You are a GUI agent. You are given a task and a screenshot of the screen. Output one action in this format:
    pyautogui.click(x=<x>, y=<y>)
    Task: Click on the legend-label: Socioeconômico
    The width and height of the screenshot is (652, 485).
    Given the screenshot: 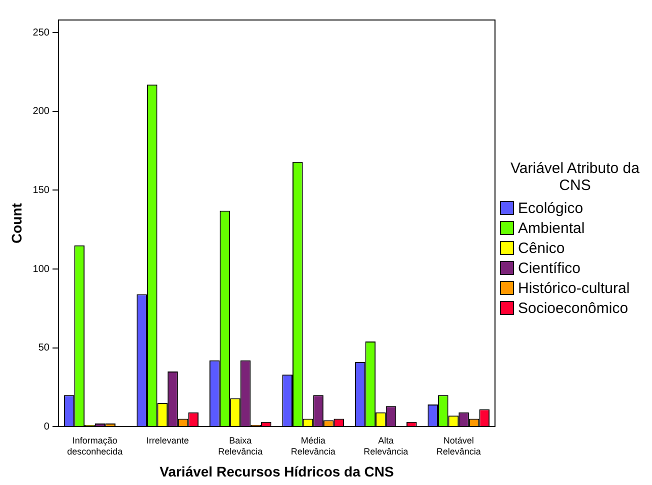 What is the action you would take?
    pyautogui.click(x=573, y=308)
    